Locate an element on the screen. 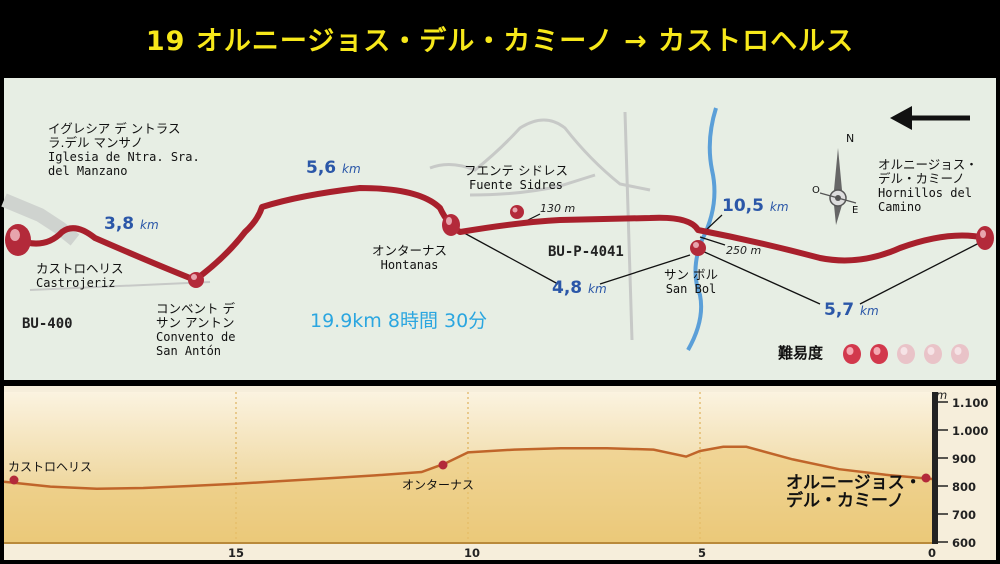 Image resolution: width=1000 pixels, height=564 pixels. distance-1: 3,8 km is located at coordinates (131, 224).